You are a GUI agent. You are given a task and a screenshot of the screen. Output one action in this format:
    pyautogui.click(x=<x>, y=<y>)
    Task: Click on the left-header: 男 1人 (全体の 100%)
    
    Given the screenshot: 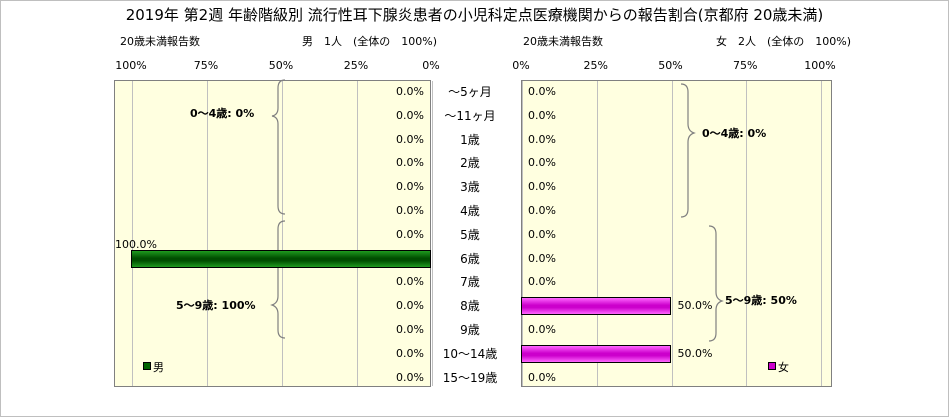 What is the action you would take?
    pyautogui.click(x=370, y=41)
    